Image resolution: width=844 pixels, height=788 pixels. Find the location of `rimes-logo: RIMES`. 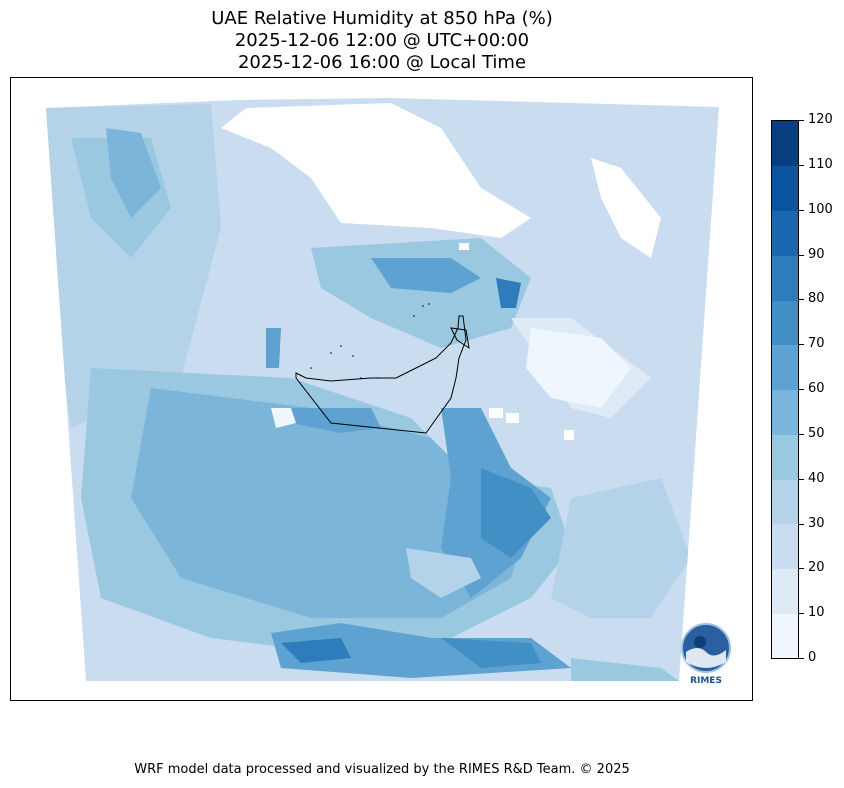

rimes-logo: RIMES is located at coordinates (706, 654).